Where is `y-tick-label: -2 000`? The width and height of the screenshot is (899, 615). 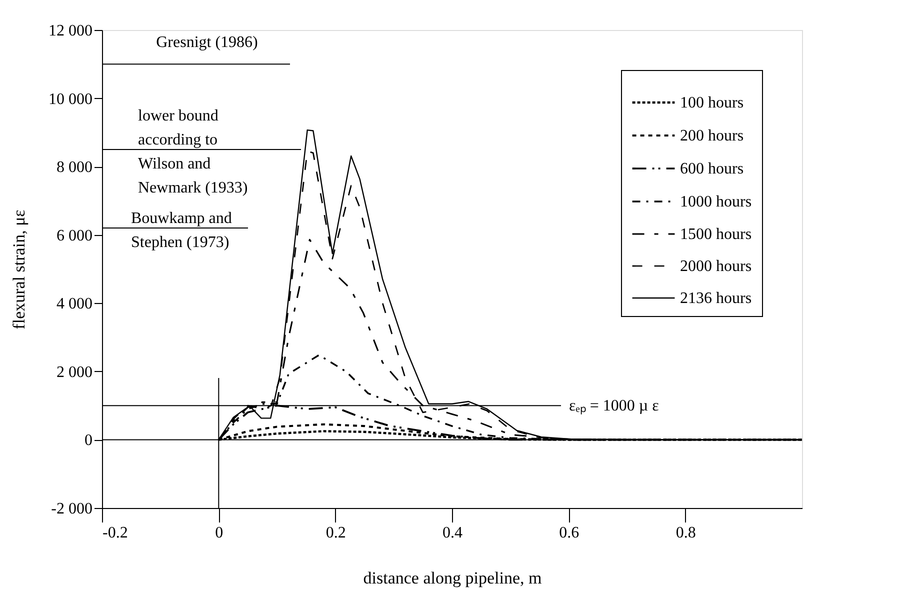
y-tick-label: -2 000 is located at coordinates (71, 509).